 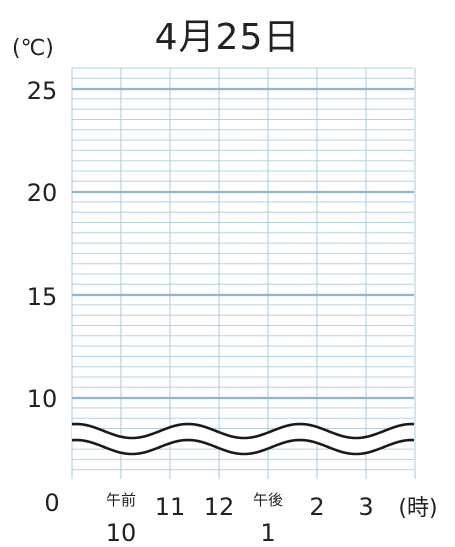 What do you see at coordinates (121, 500) in the screenshot?
I see `x-tick-sublabel: 午前` at bounding box center [121, 500].